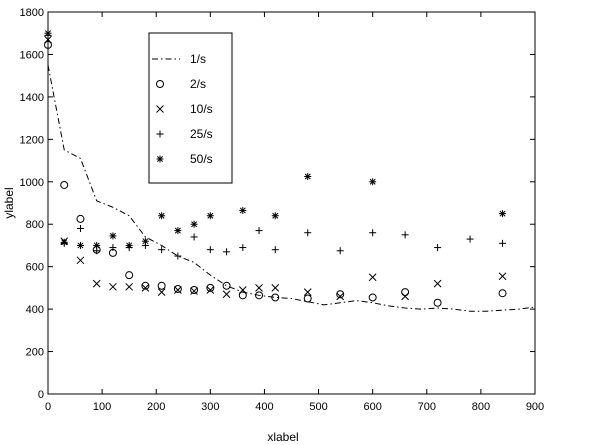  What do you see at coordinates (210, 407) in the screenshot?
I see `x-tick-label: 300` at bounding box center [210, 407].